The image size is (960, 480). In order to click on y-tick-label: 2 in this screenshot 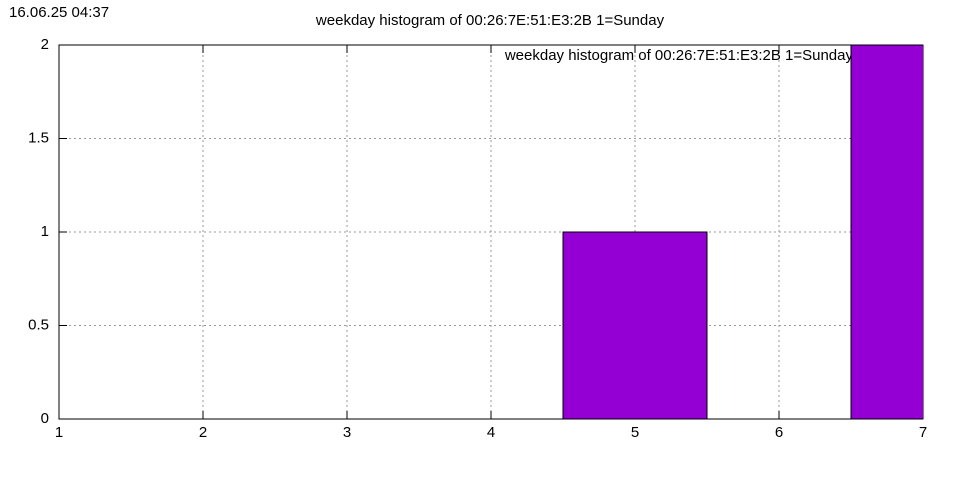, I will do `click(45, 44)`.